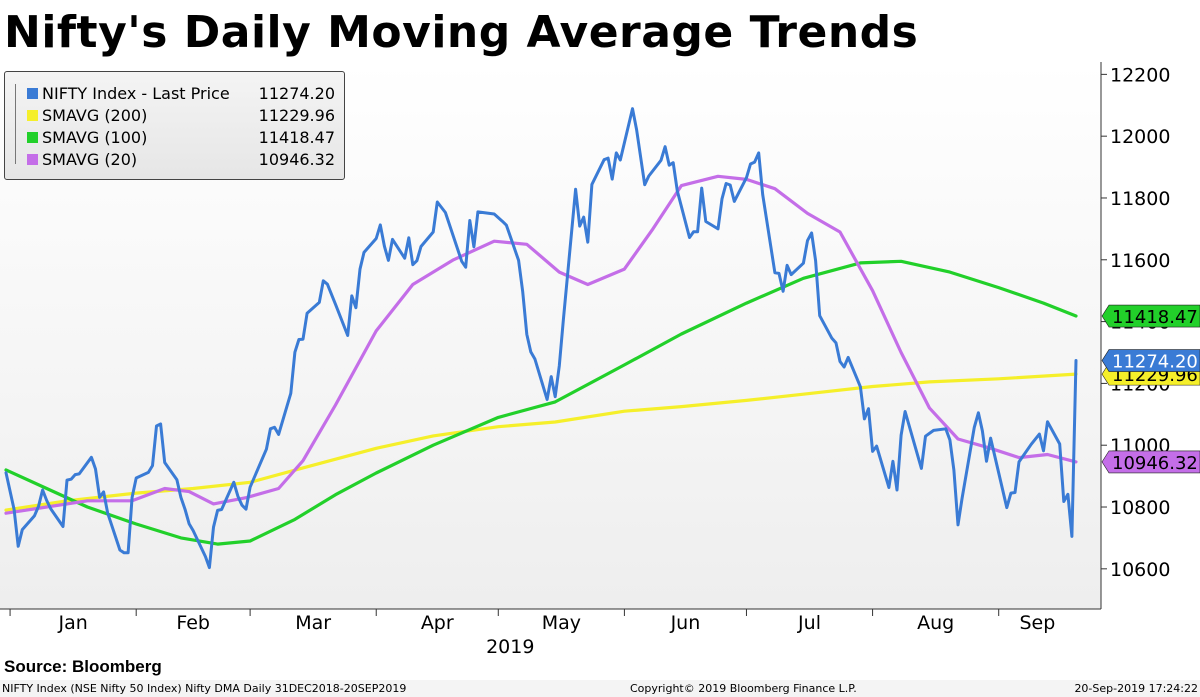 Image resolution: width=1200 pixels, height=697 pixels. What do you see at coordinates (1140, 199) in the screenshot?
I see `y-tick-label: 11800` at bounding box center [1140, 199].